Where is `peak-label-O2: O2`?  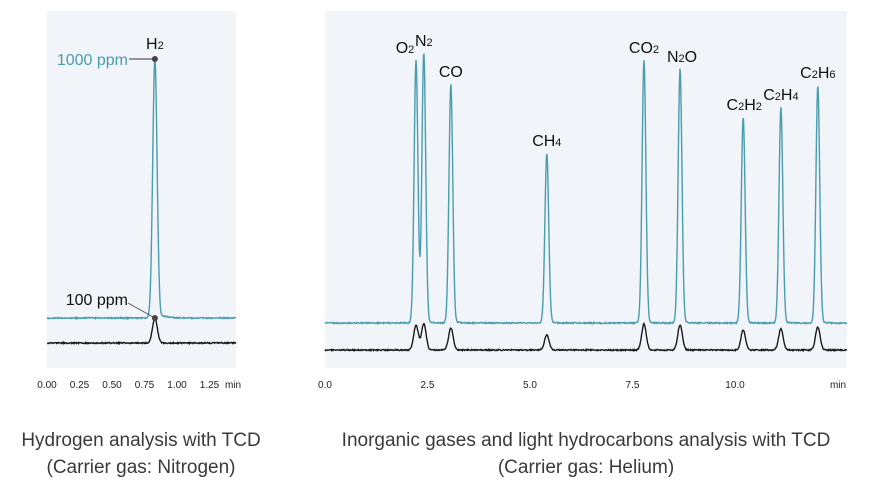
peak-label-O2: O2 is located at coordinates (405, 48).